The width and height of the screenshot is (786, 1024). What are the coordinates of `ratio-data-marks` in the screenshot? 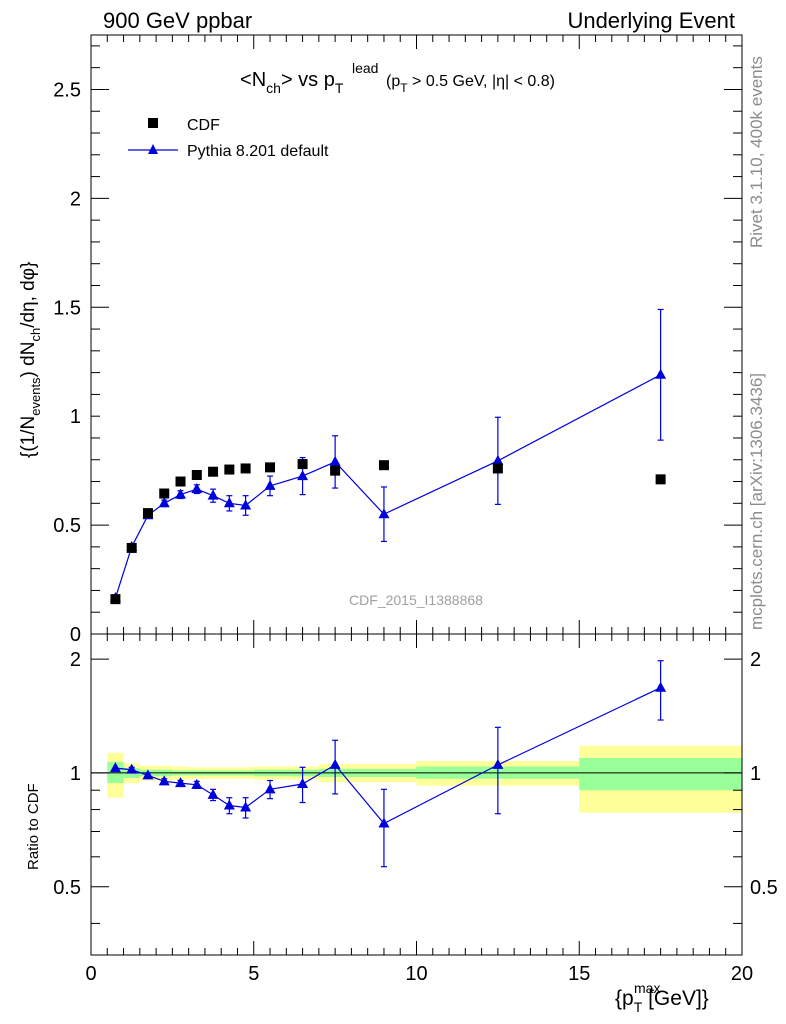 It's located at (388, 764).